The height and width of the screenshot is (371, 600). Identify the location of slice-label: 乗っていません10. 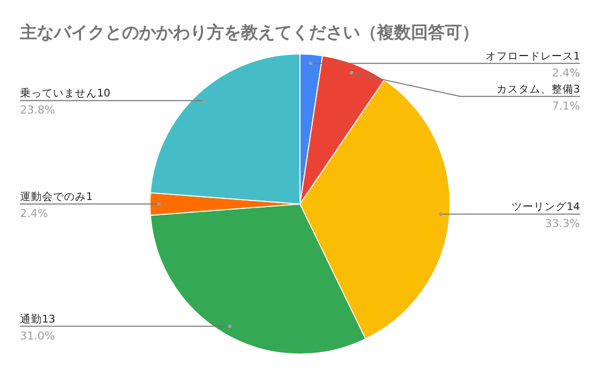
(65, 93).